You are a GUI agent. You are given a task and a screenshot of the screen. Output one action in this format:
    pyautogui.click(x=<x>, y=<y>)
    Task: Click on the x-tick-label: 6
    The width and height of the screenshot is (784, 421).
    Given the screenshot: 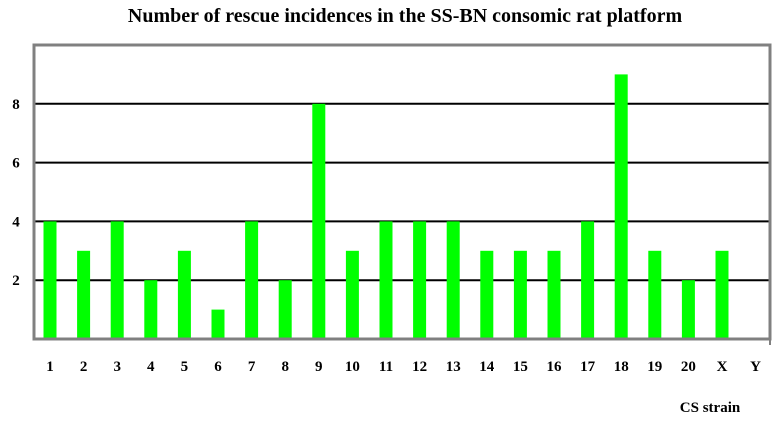 What is the action you would take?
    pyautogui.click(x=218, y=367)
    